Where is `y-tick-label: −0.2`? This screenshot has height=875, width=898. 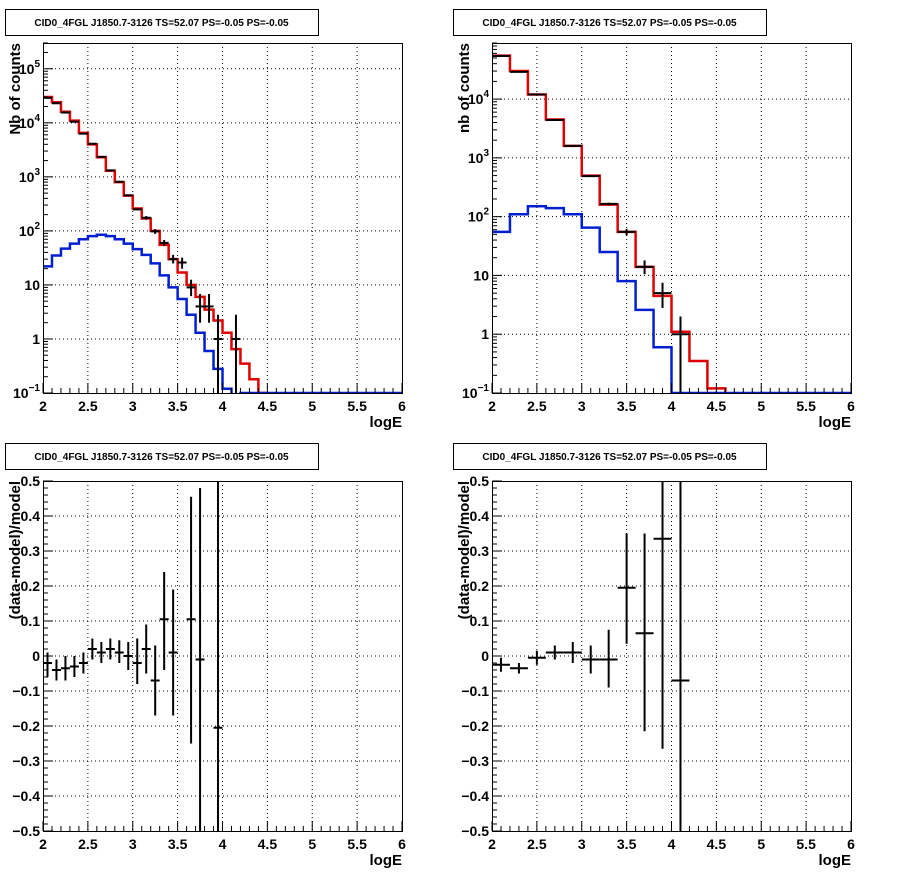
y-tick-label: −0.2 is located at coordinates (26, 726).